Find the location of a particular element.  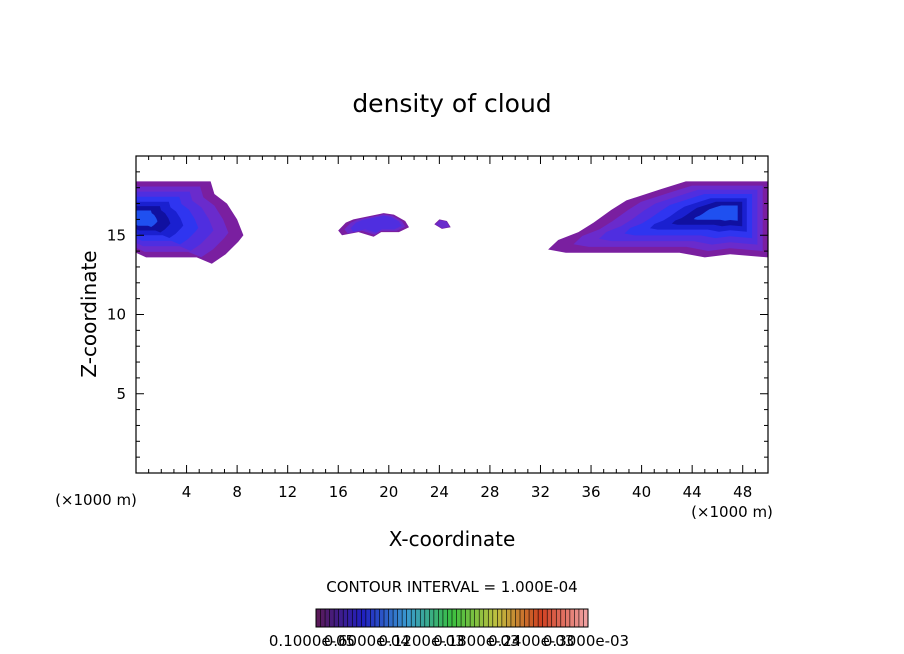

colorbar-label: 0.1200e-03 is located at coordinates (421, 641).